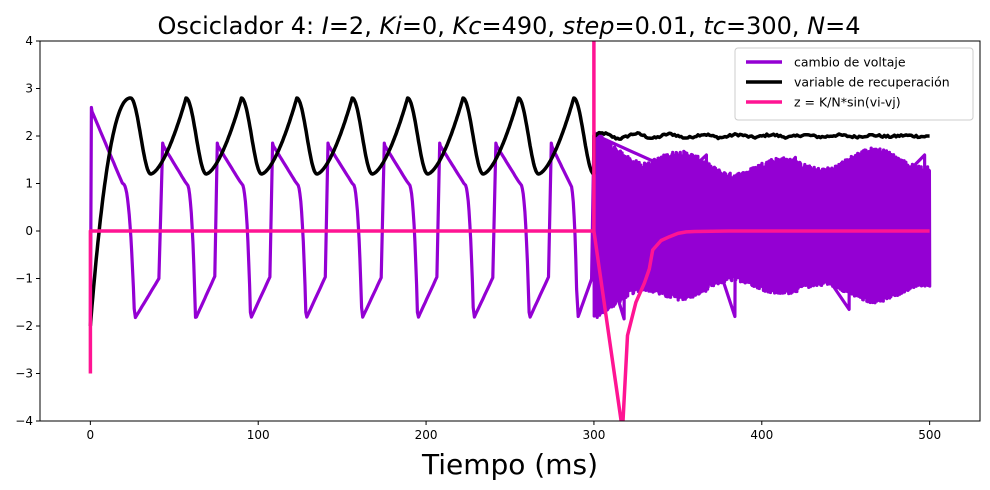  I want to click on title-param-name: tc, so click(714, 26).